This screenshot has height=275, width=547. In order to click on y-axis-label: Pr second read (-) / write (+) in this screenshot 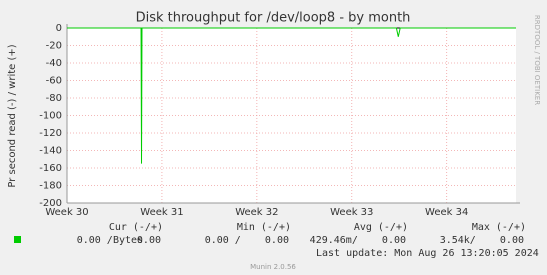, I will do `click(12, 115)`.